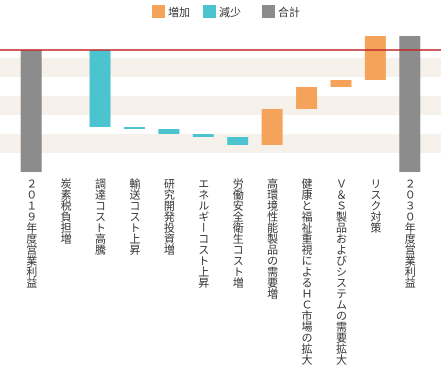 Image resolution: width=441 pixels, height=387 pixels. I want to click on legend-label: 増加, so click(179, 12).